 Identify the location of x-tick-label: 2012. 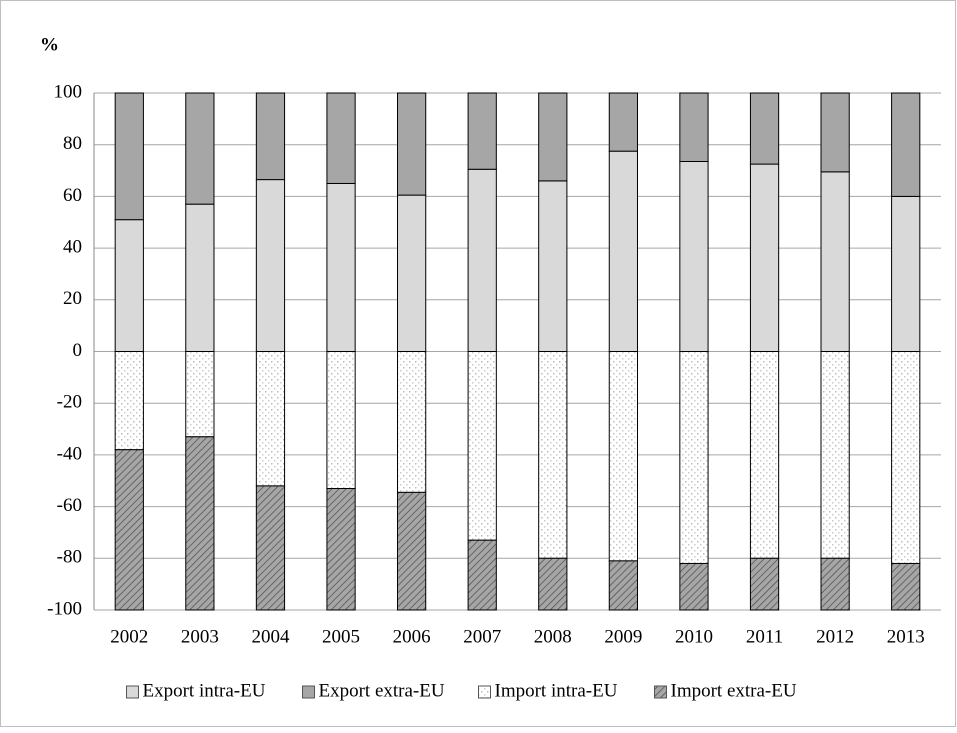
(835, 636).